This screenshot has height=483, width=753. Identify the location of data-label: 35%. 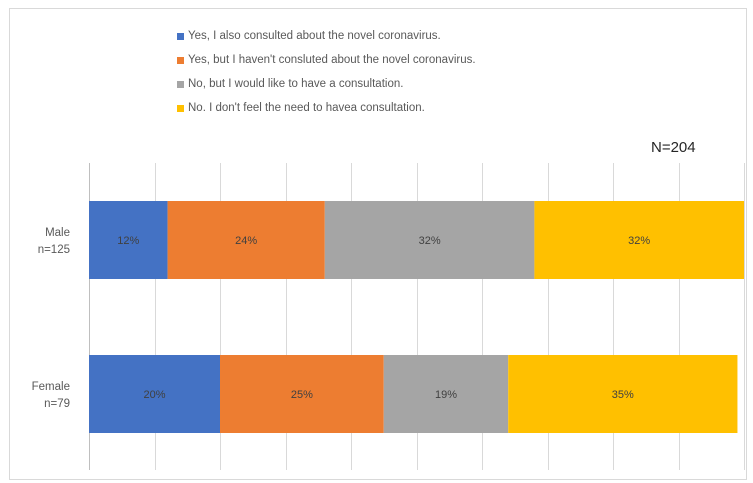
(623, 395).